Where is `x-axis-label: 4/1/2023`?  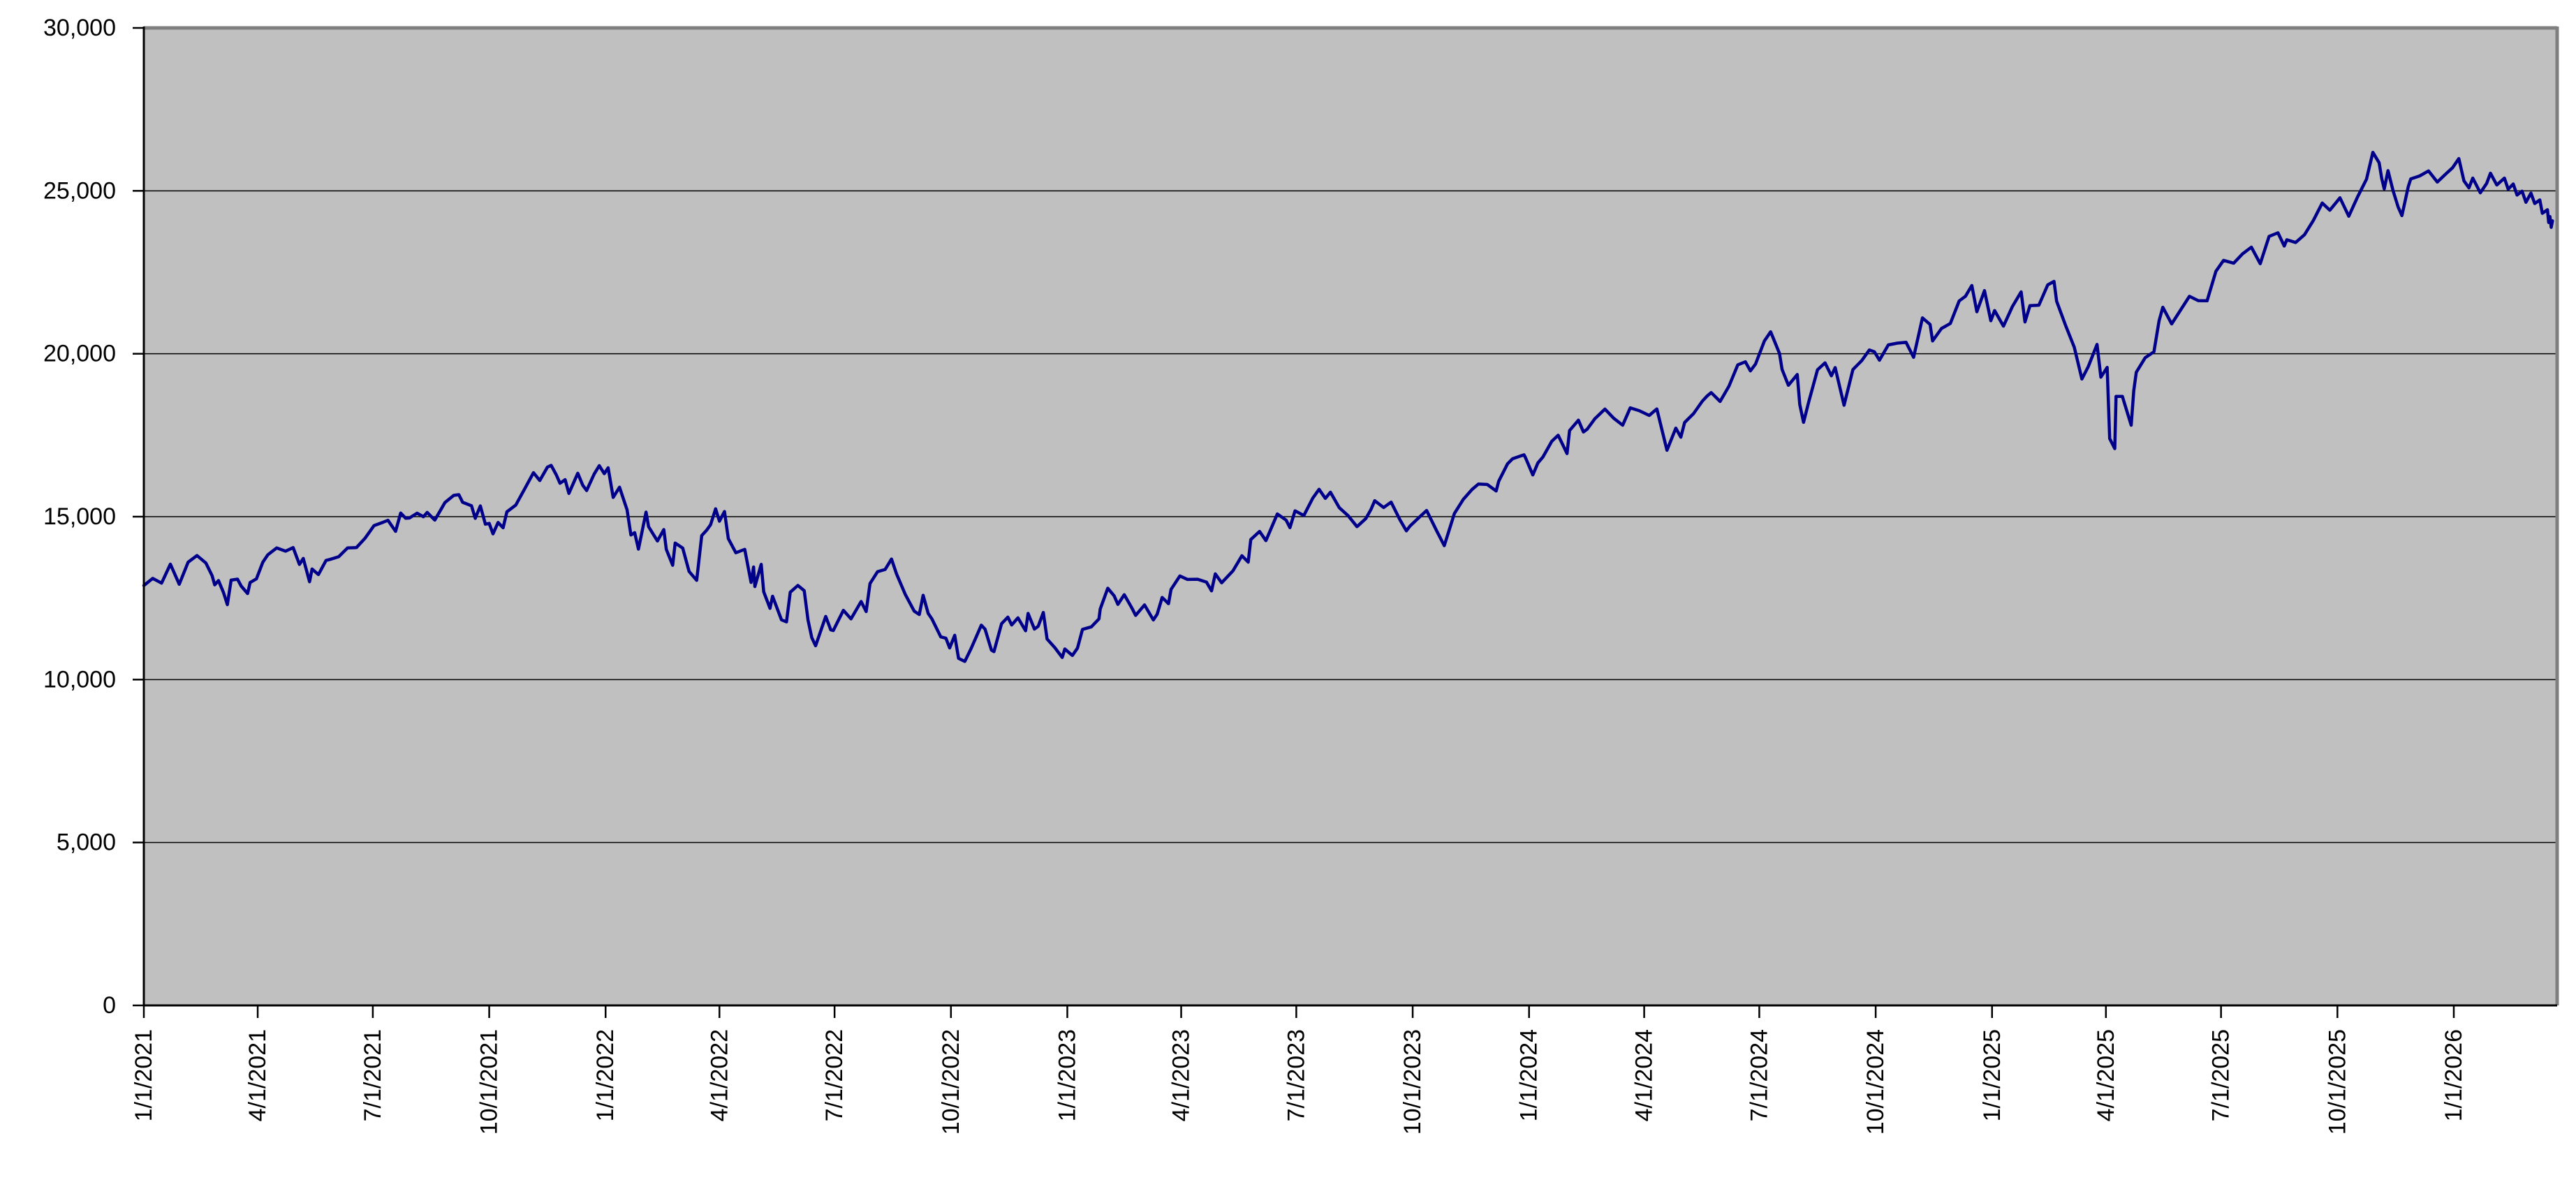
x-axis-label: 4/1/2023 is located at coordinates (1181, 1075).